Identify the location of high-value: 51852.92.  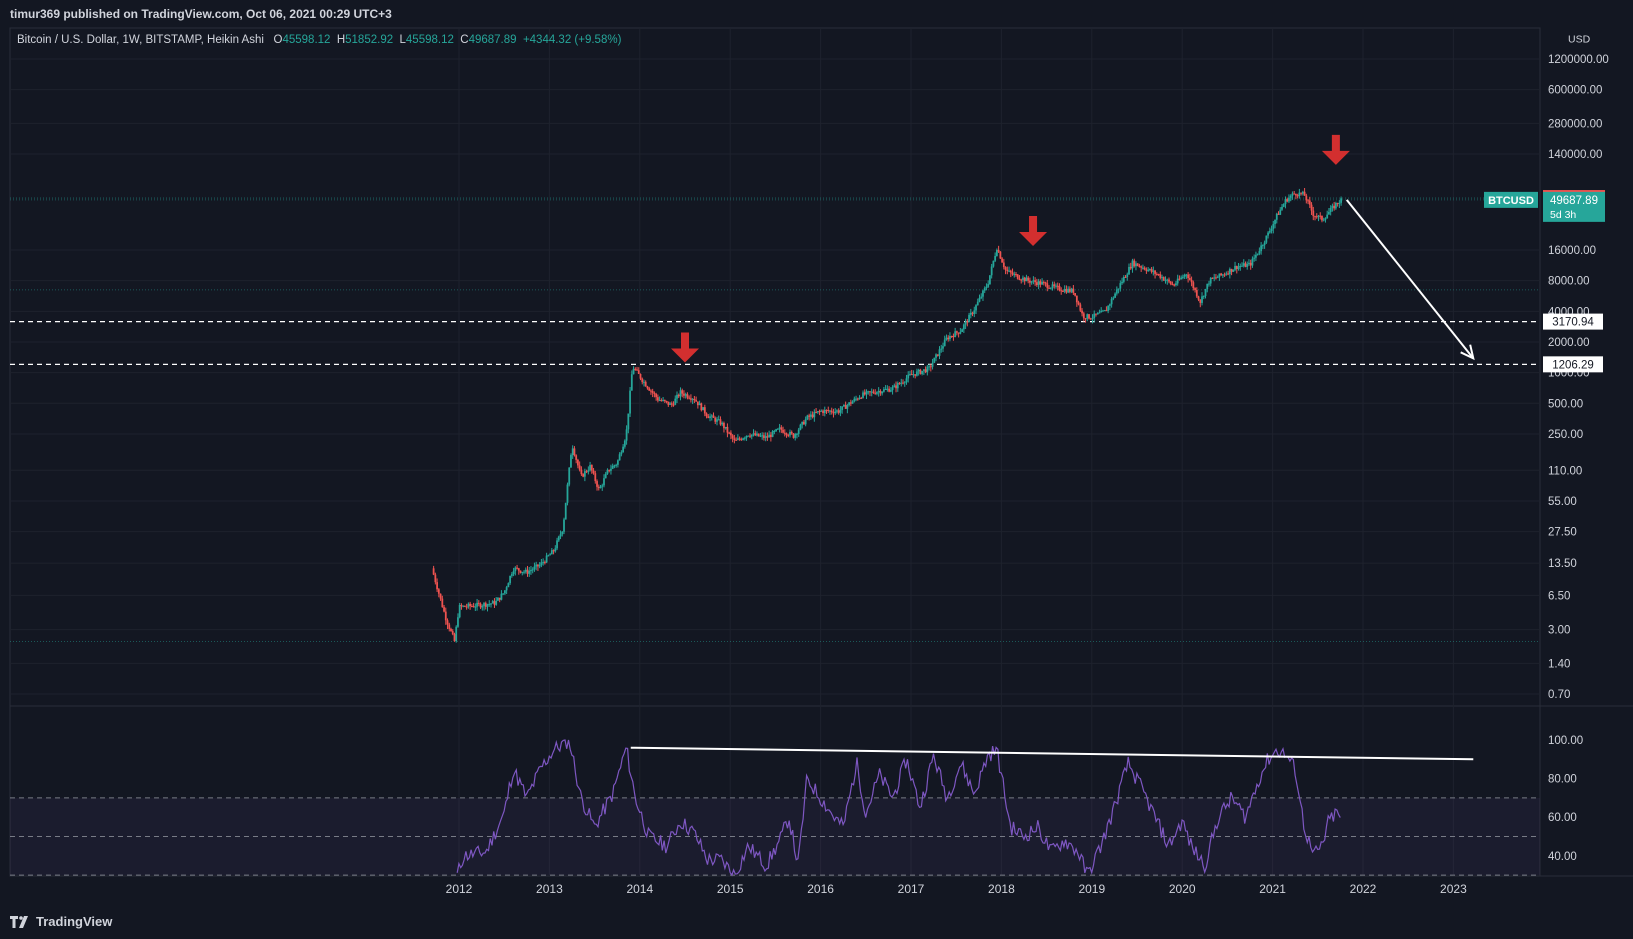
(369, 40).